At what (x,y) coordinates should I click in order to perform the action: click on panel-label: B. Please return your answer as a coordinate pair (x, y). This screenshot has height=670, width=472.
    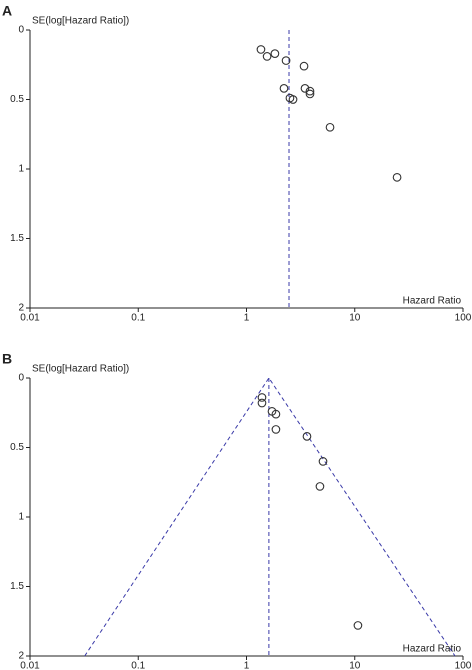
    Looking at the image, I should click on (7, 359).